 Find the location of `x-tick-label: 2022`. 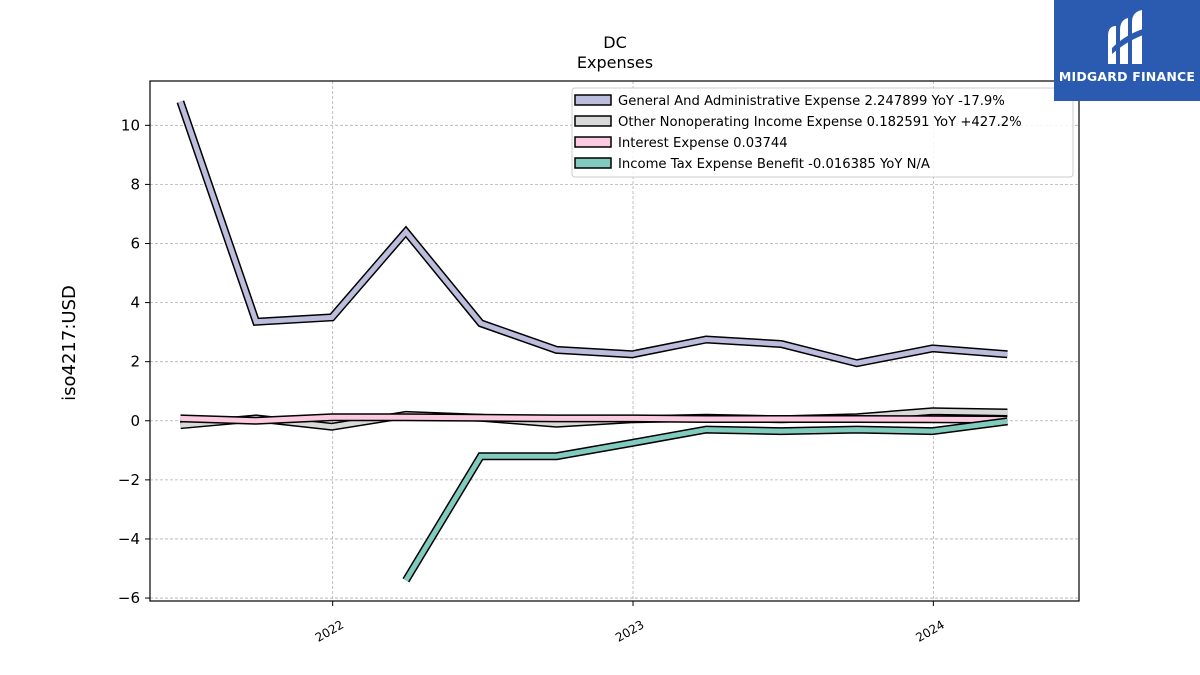

x-tick-label: 2022 is located at coordinates (329, 630).